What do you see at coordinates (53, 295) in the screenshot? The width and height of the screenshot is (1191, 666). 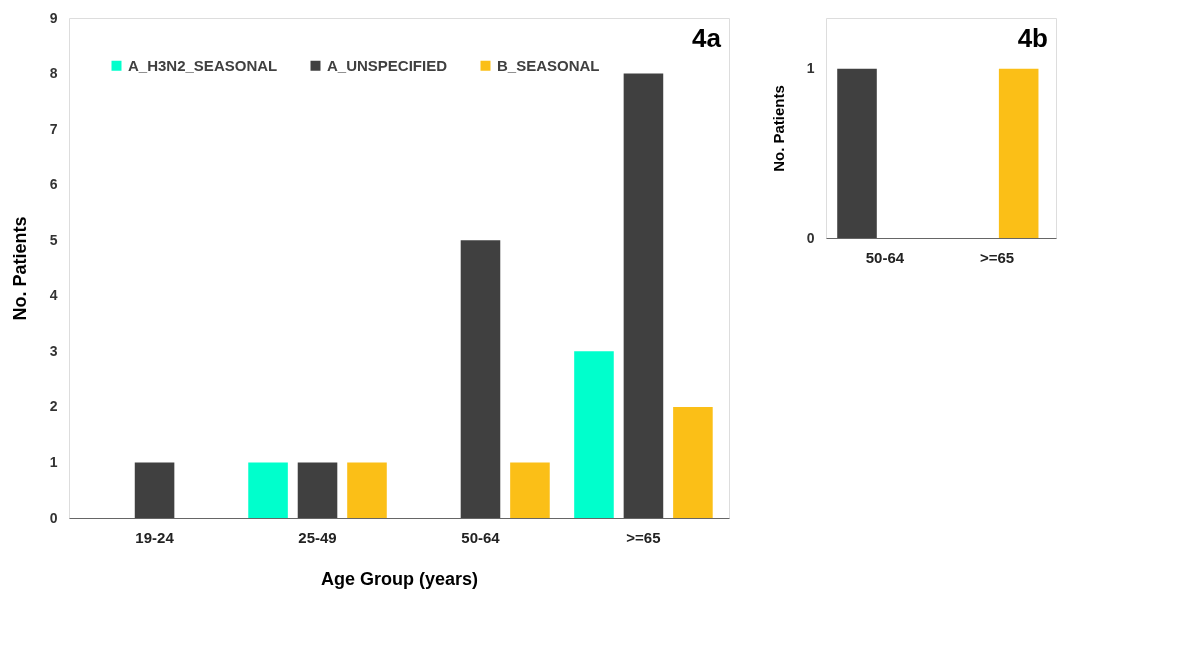 I see `y-tick-label: 4` at bounding box center [53, 295].